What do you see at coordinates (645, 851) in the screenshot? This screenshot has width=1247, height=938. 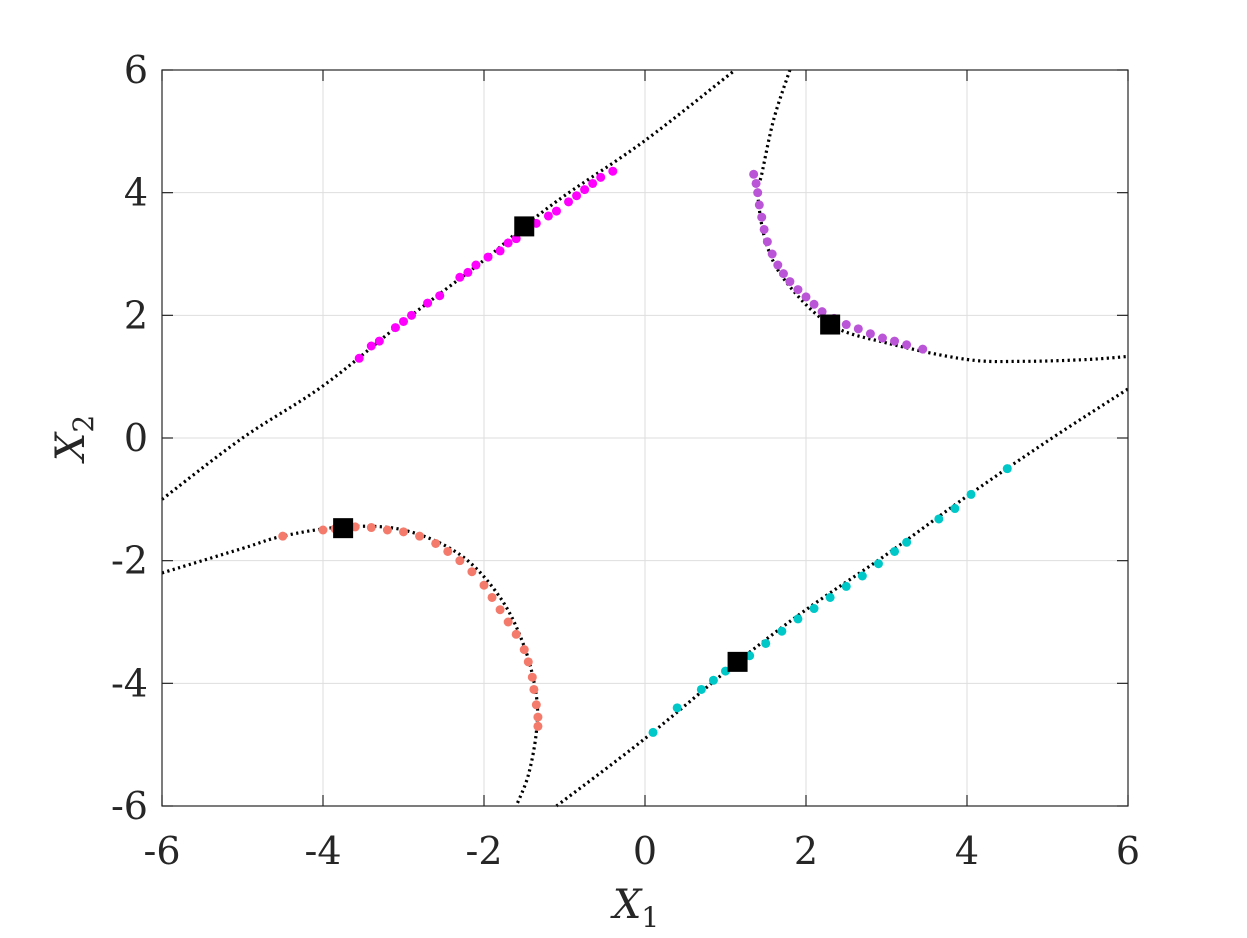 I see `x-tick-label: 0` at bounding box center [645, 851].